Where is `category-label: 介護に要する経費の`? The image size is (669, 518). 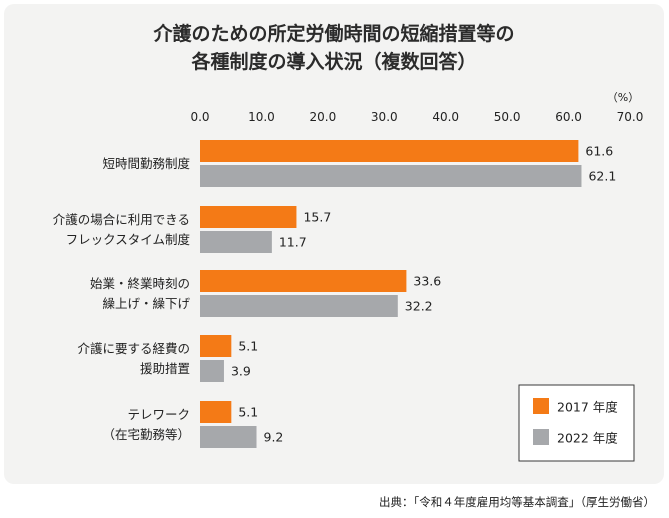
category-label: 介護に要する経費の is located at coordinates (133, 348).